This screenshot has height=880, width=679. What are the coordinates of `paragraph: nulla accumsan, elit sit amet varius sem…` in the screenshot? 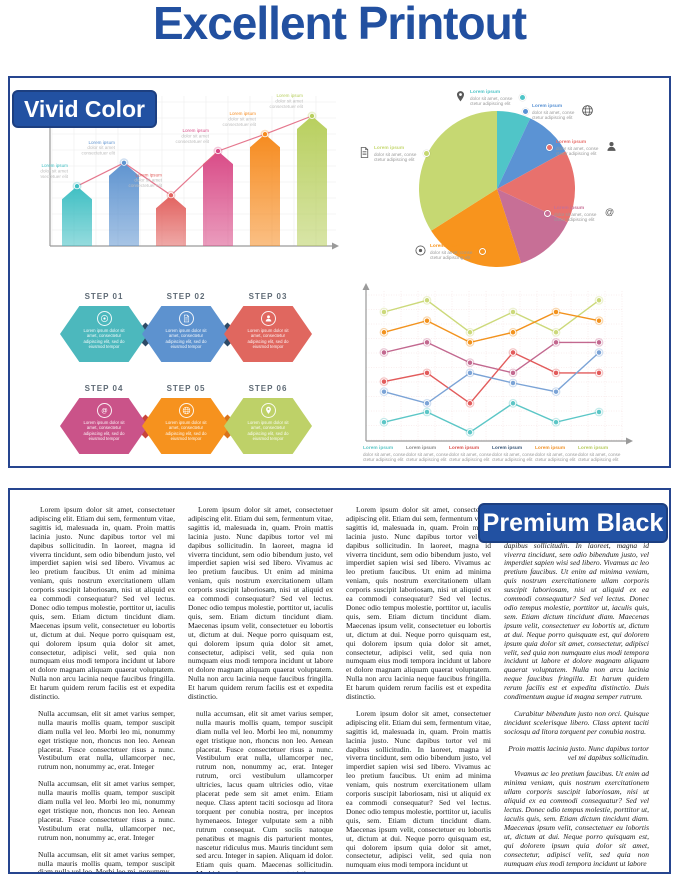 It's located at (264, 791).